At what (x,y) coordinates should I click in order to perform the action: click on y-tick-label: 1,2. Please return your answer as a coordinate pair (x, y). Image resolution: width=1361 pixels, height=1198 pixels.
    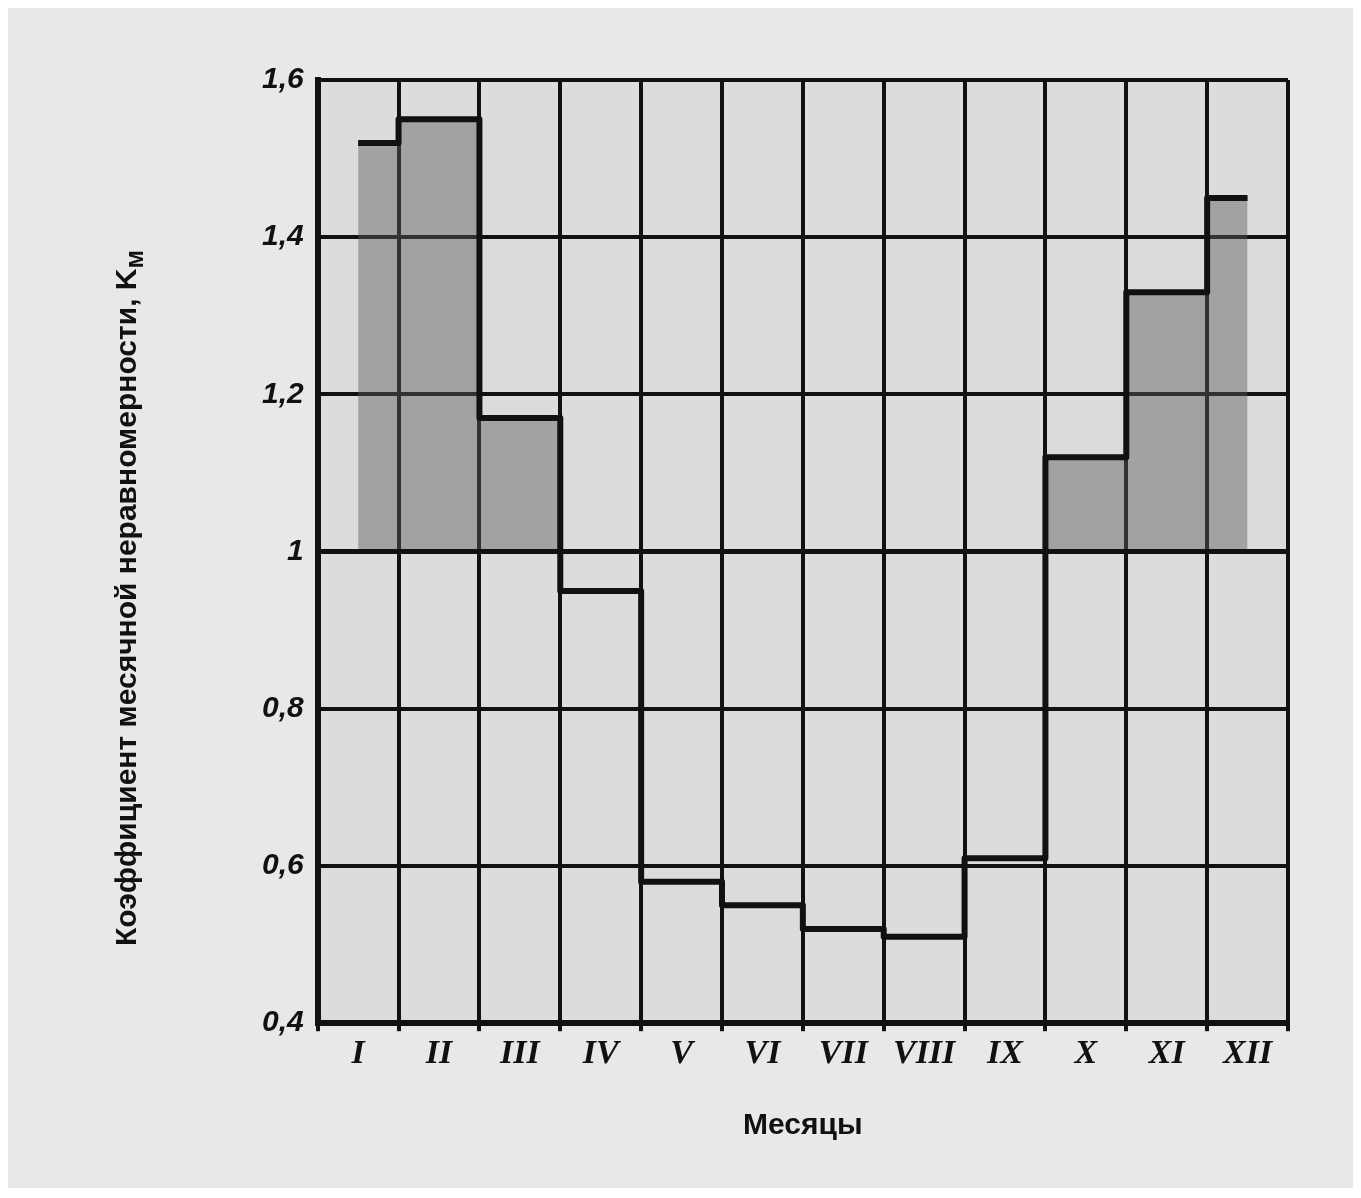
    Looking at the image, I should click on (282, 392).